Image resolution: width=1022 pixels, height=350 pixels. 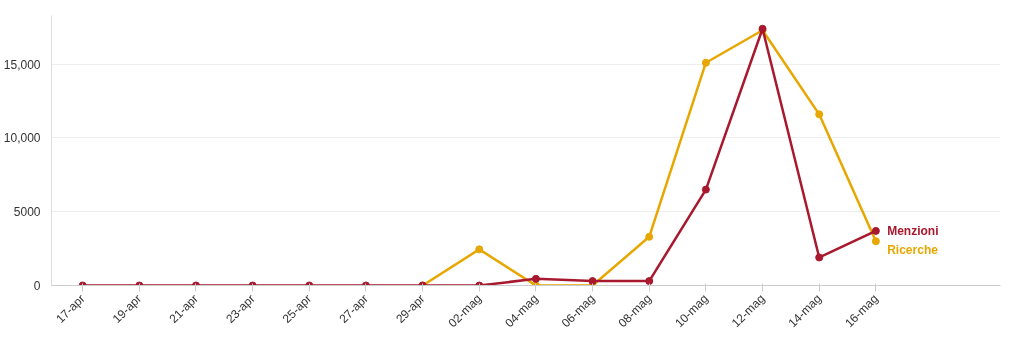 I want to click on y-tick-label: 0, so click(x=37, y=286).